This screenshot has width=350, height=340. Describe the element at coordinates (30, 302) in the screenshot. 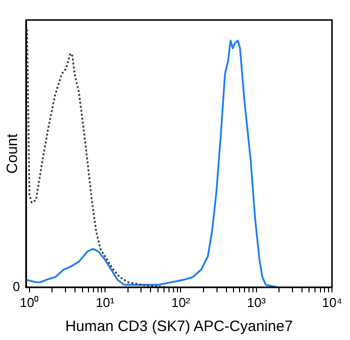

I see `x-tick-label: 10⁰` at that location.